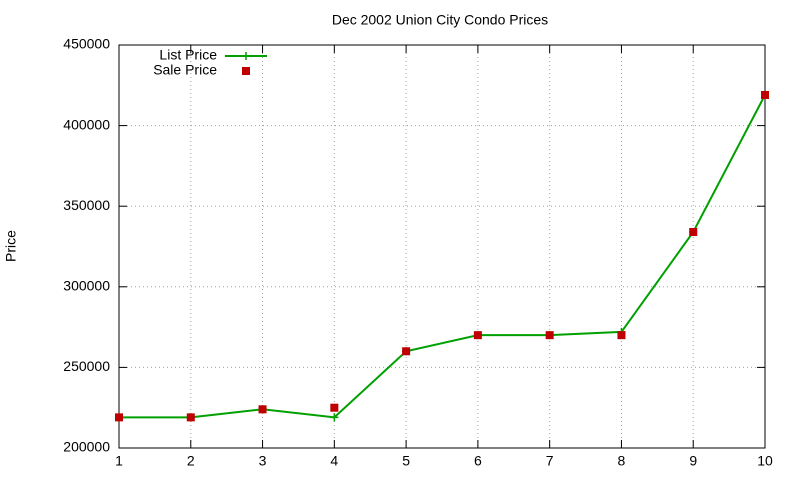 The height and width of the screenshot is (480, 800). What do you see at coordinates (86, 366) in the screenshot?
I see `y-tick-label: 250000` at bounding box center [86, 366].